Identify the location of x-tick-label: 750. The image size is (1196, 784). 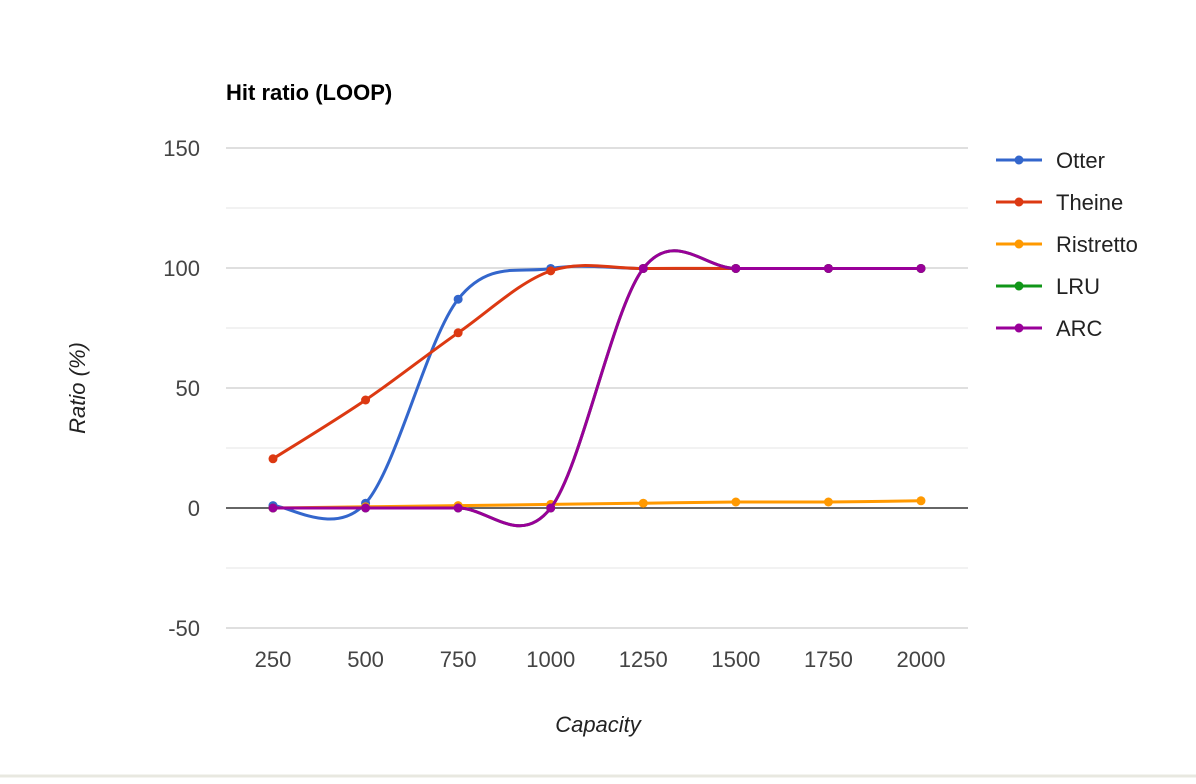
(458, 659).